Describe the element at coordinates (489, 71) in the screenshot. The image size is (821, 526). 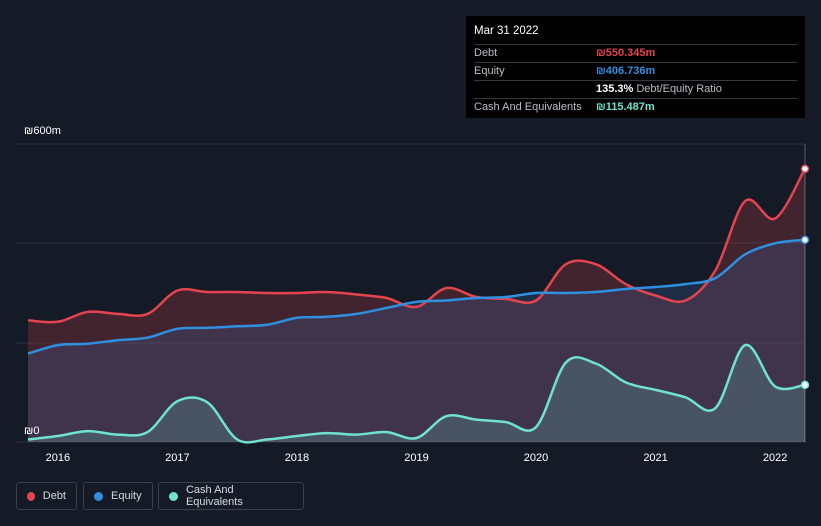
I see `tooltip-equity-label: Equity` at that location.